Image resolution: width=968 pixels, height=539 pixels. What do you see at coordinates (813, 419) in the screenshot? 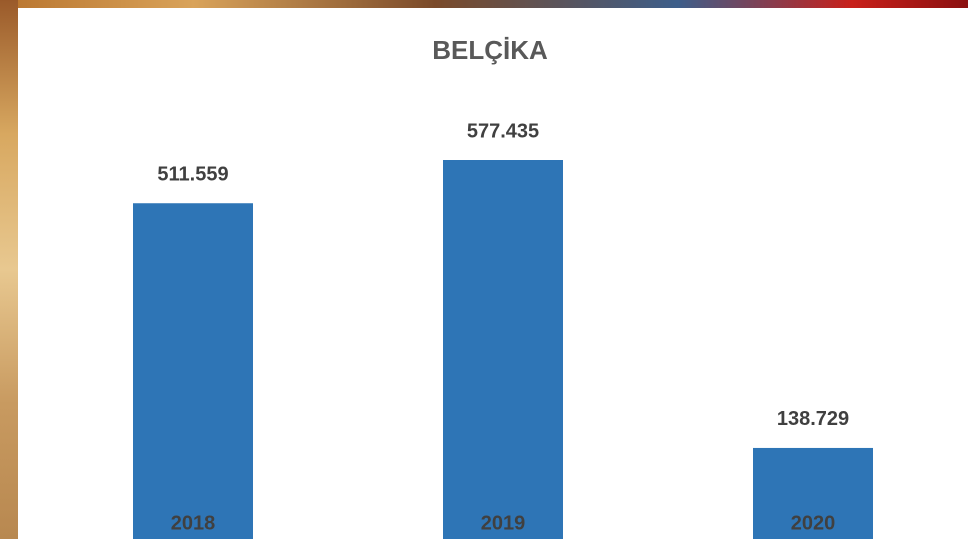
I see `data-label: 138.729` at bounding box center [813, 419].